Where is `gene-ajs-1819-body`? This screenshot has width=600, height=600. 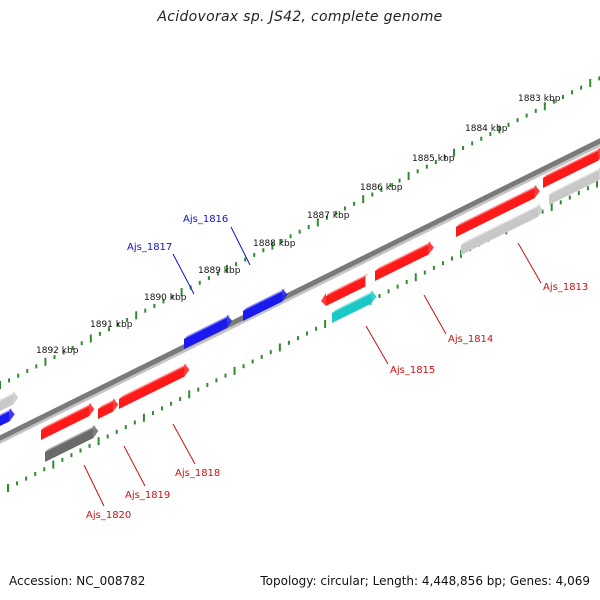 gene-ajs-1819-body is located at coordinates (65, 423).